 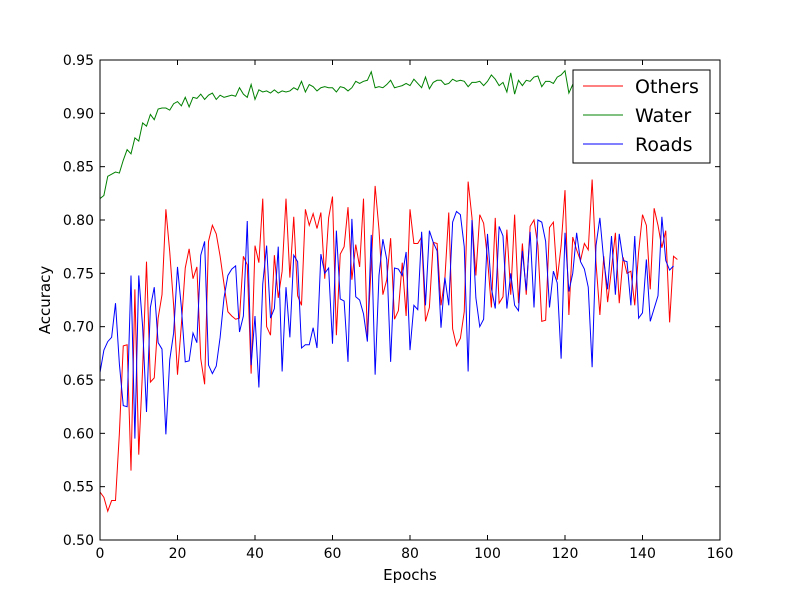 I want to click on y-tick-label: 0.55, so click(x=78, y=488).